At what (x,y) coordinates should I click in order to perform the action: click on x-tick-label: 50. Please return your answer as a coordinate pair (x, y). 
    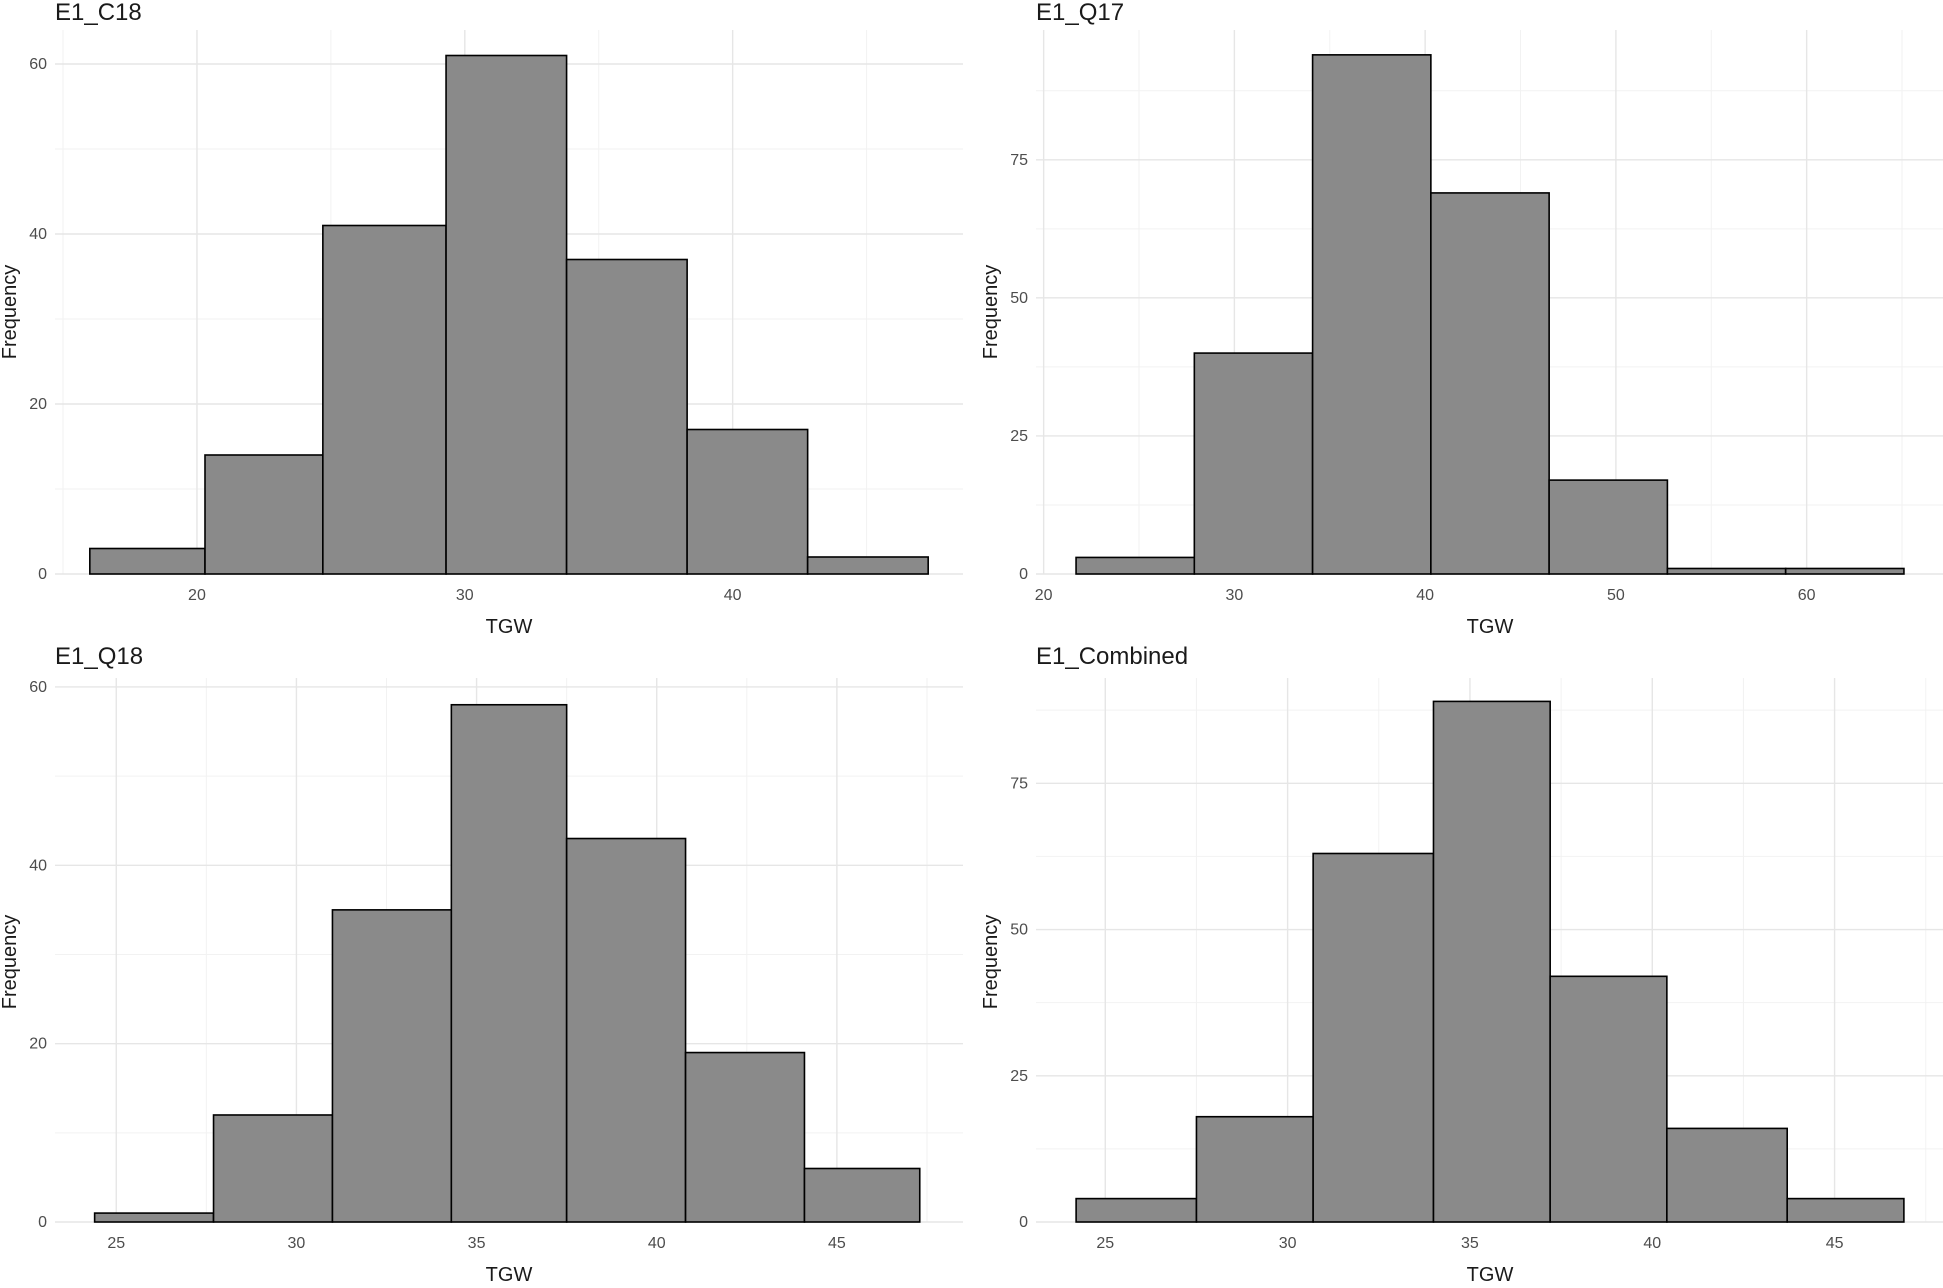
    Looking at the image, I should click on (1616, 595).